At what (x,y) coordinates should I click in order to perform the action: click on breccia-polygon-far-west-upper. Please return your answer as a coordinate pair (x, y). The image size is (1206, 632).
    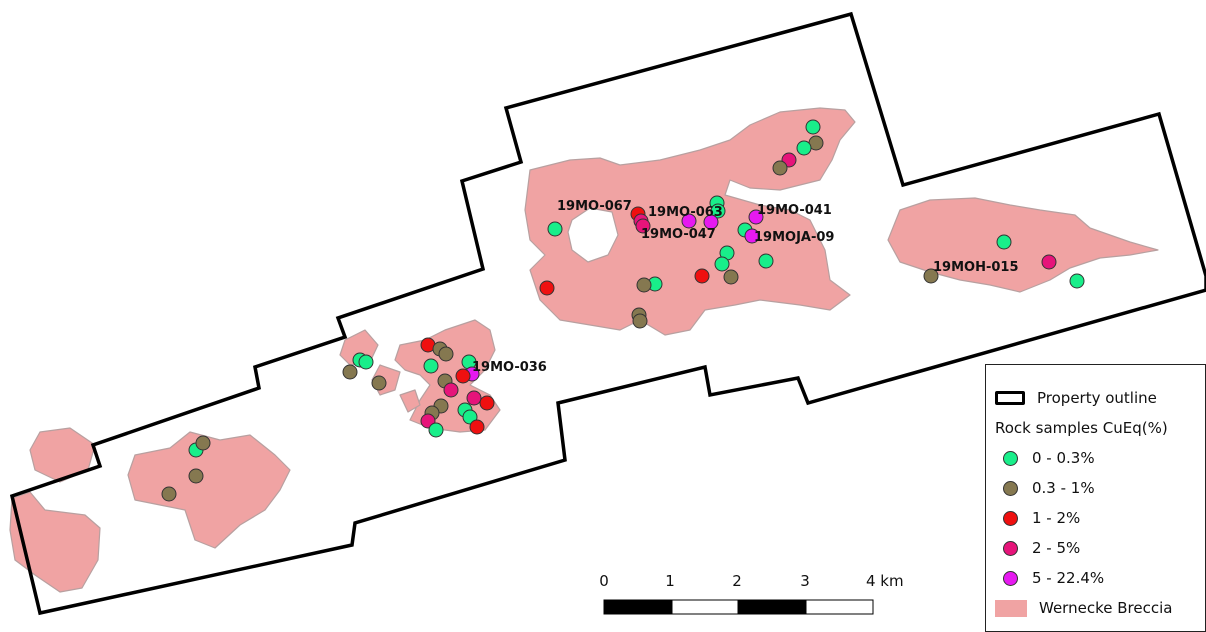
    Looking at the image, I should click on (62, 455).